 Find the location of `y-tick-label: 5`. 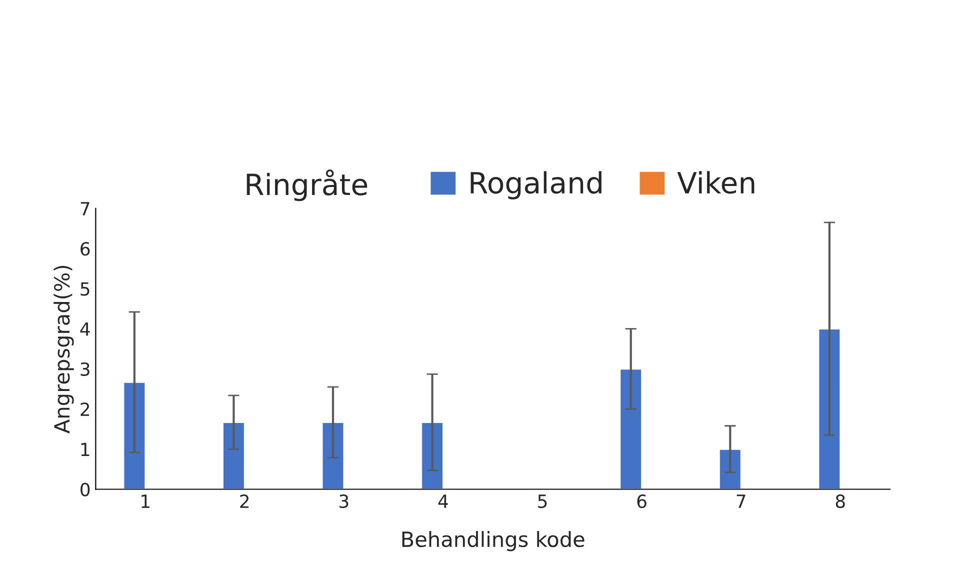

y-tick-label: 5 is located at coordinates (85, 289).